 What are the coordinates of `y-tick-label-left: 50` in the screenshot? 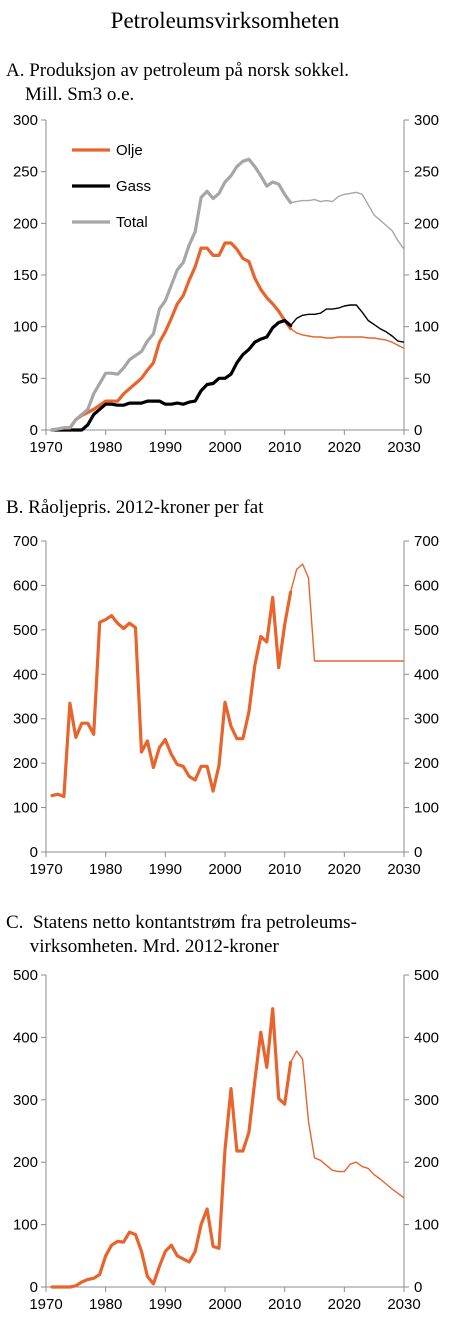 It's located at (29, 378).